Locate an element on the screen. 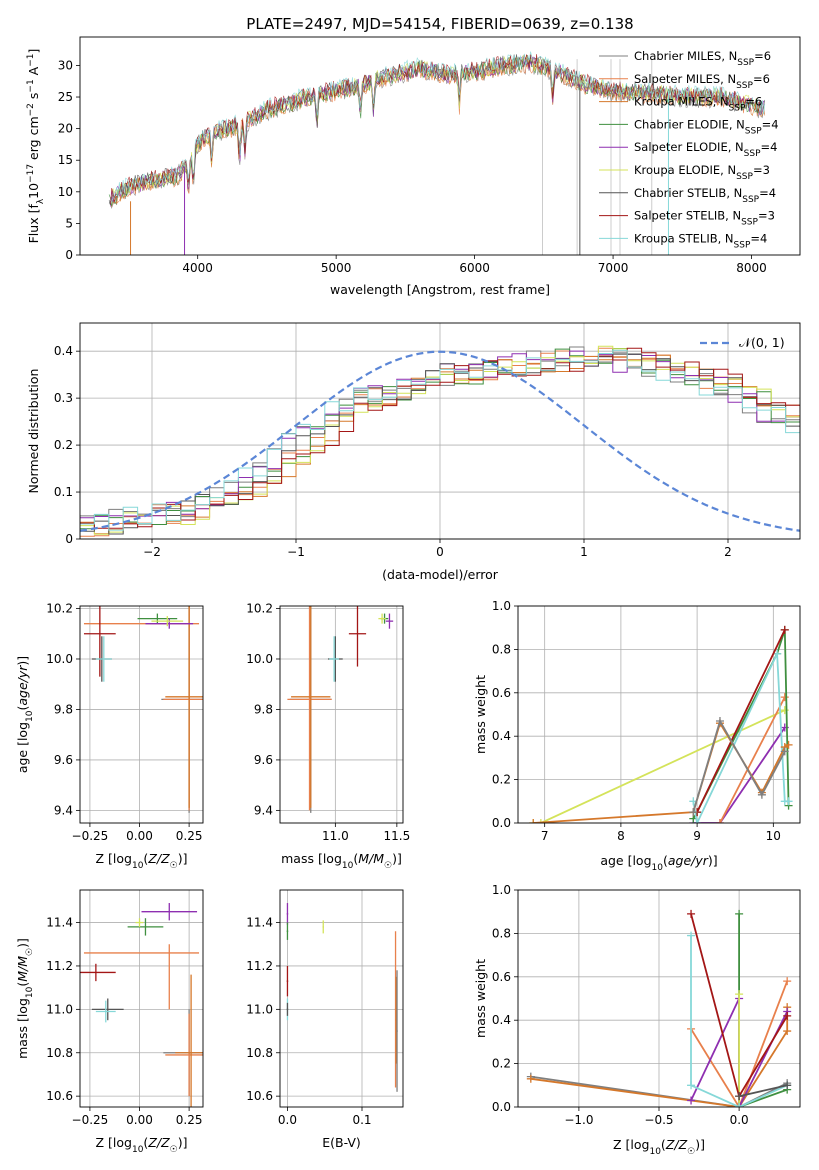  x-tick-label: 1 is located at coordinates (584, 552).